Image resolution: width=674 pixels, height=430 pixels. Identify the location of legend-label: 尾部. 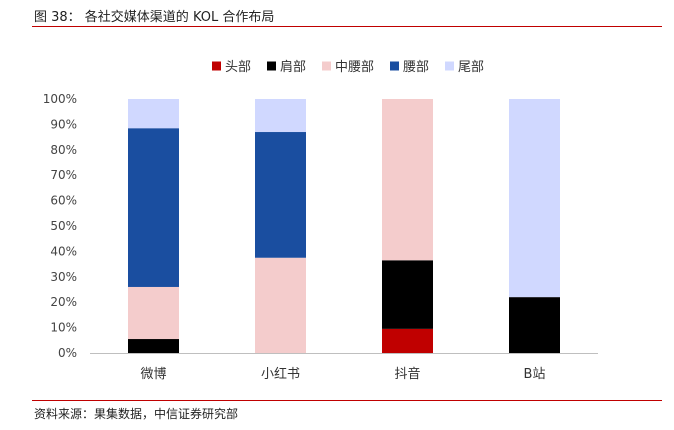
(471, 67).